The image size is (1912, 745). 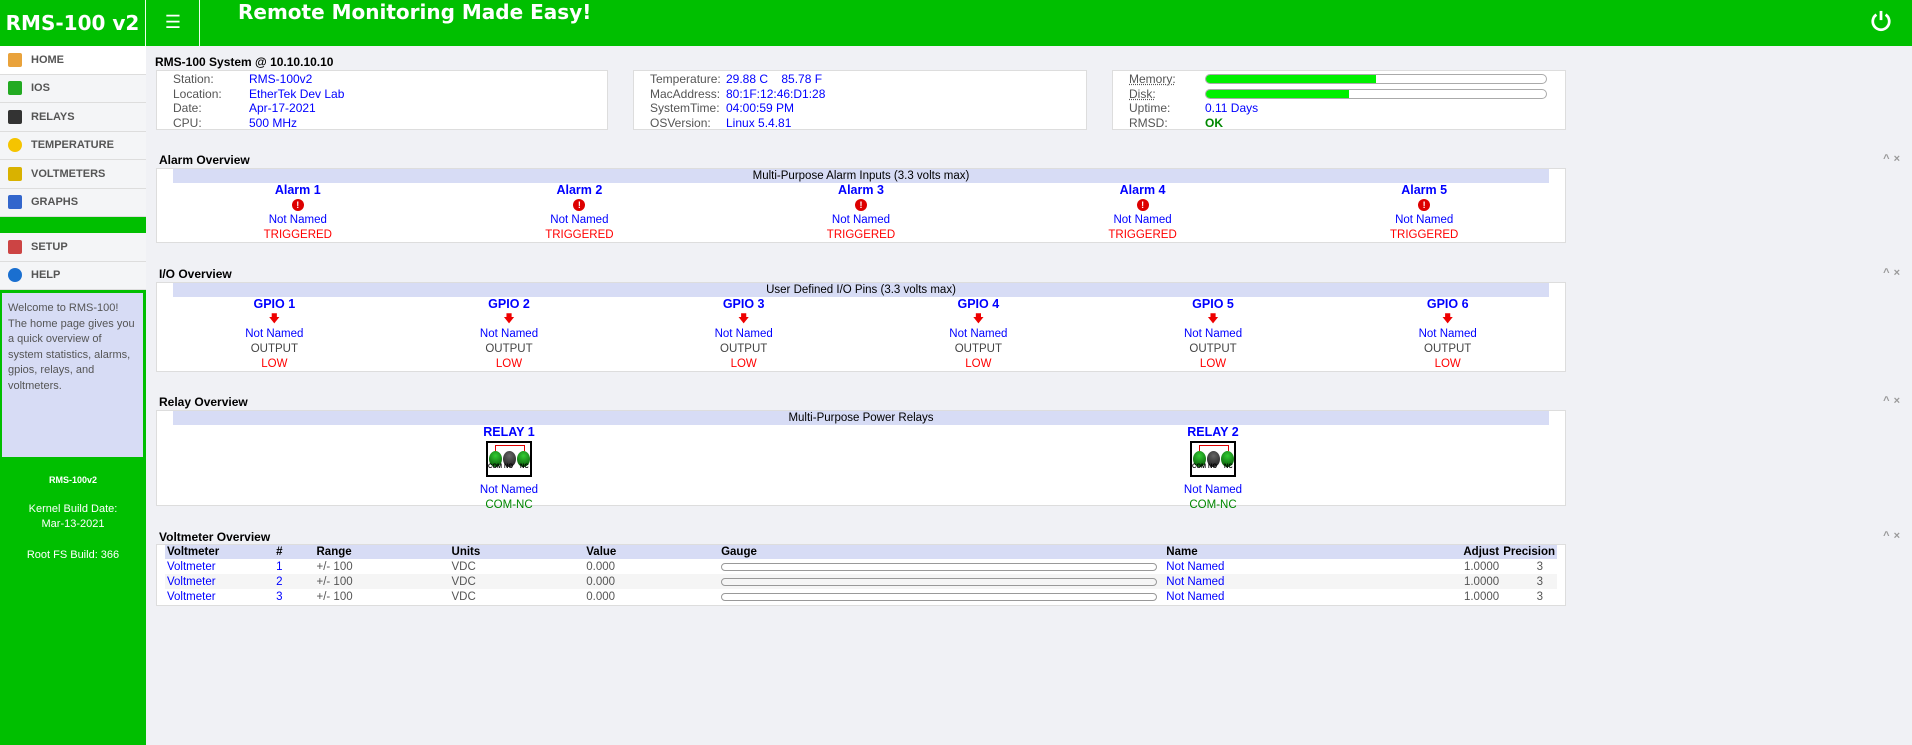 I want to click on alarm-item: Alarm 4! Not Named TRIGGERED, so click(x=1143, y=213).